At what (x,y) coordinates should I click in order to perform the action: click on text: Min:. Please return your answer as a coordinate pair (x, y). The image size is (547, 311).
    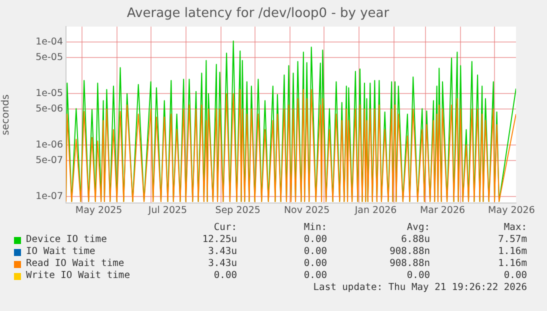
    Looking at the image, I should click on (315, 228).